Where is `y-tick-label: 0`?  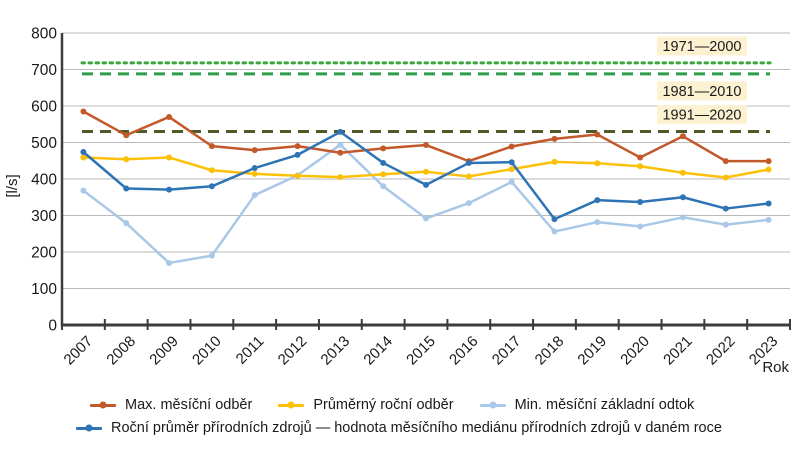
y-tick-label: 0 is located at coordinates (52, 326).